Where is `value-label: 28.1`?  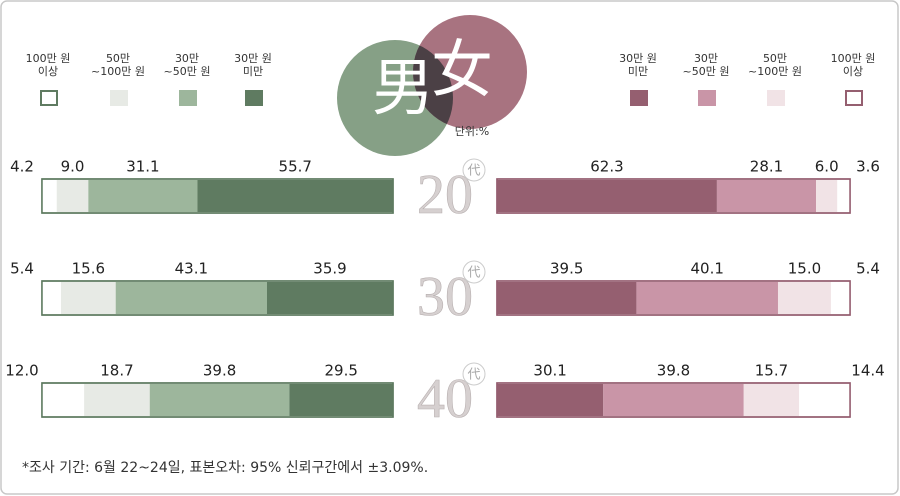
value-label: 28.1 is located at coordinates (766, 167).